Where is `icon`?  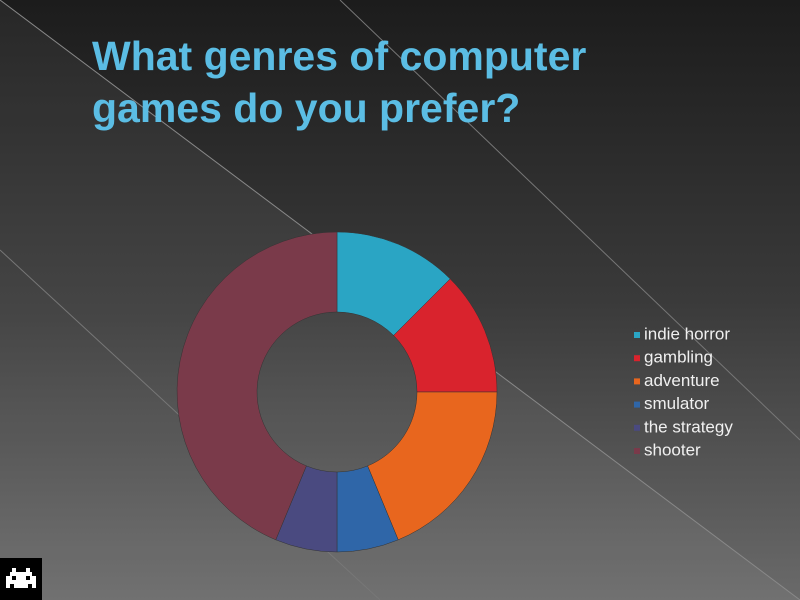 icon is located at coordinates (21, 579).